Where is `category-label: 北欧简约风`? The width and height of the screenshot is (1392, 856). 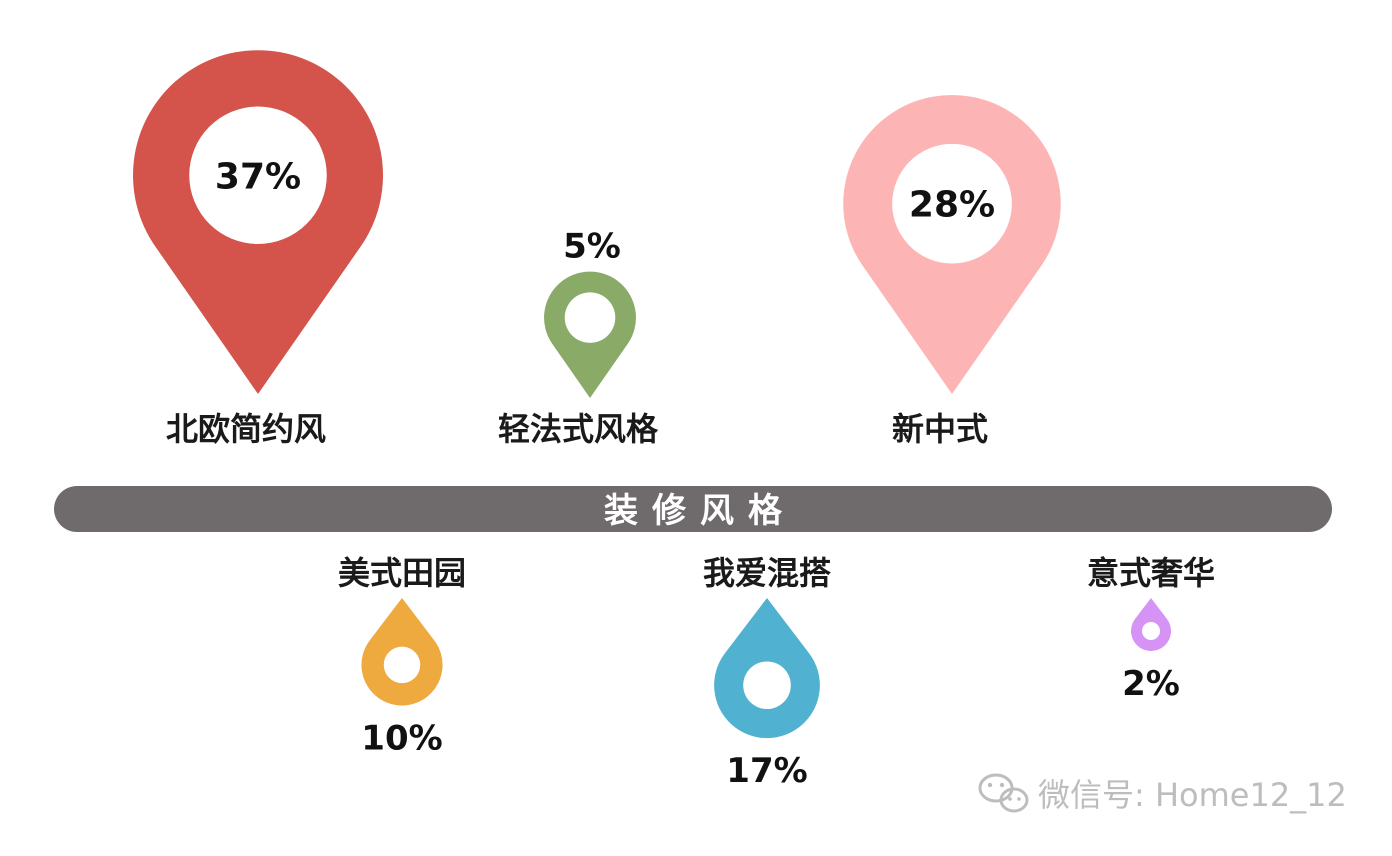
category-label: 北欧简约风 is located at coordinates (246, 429).